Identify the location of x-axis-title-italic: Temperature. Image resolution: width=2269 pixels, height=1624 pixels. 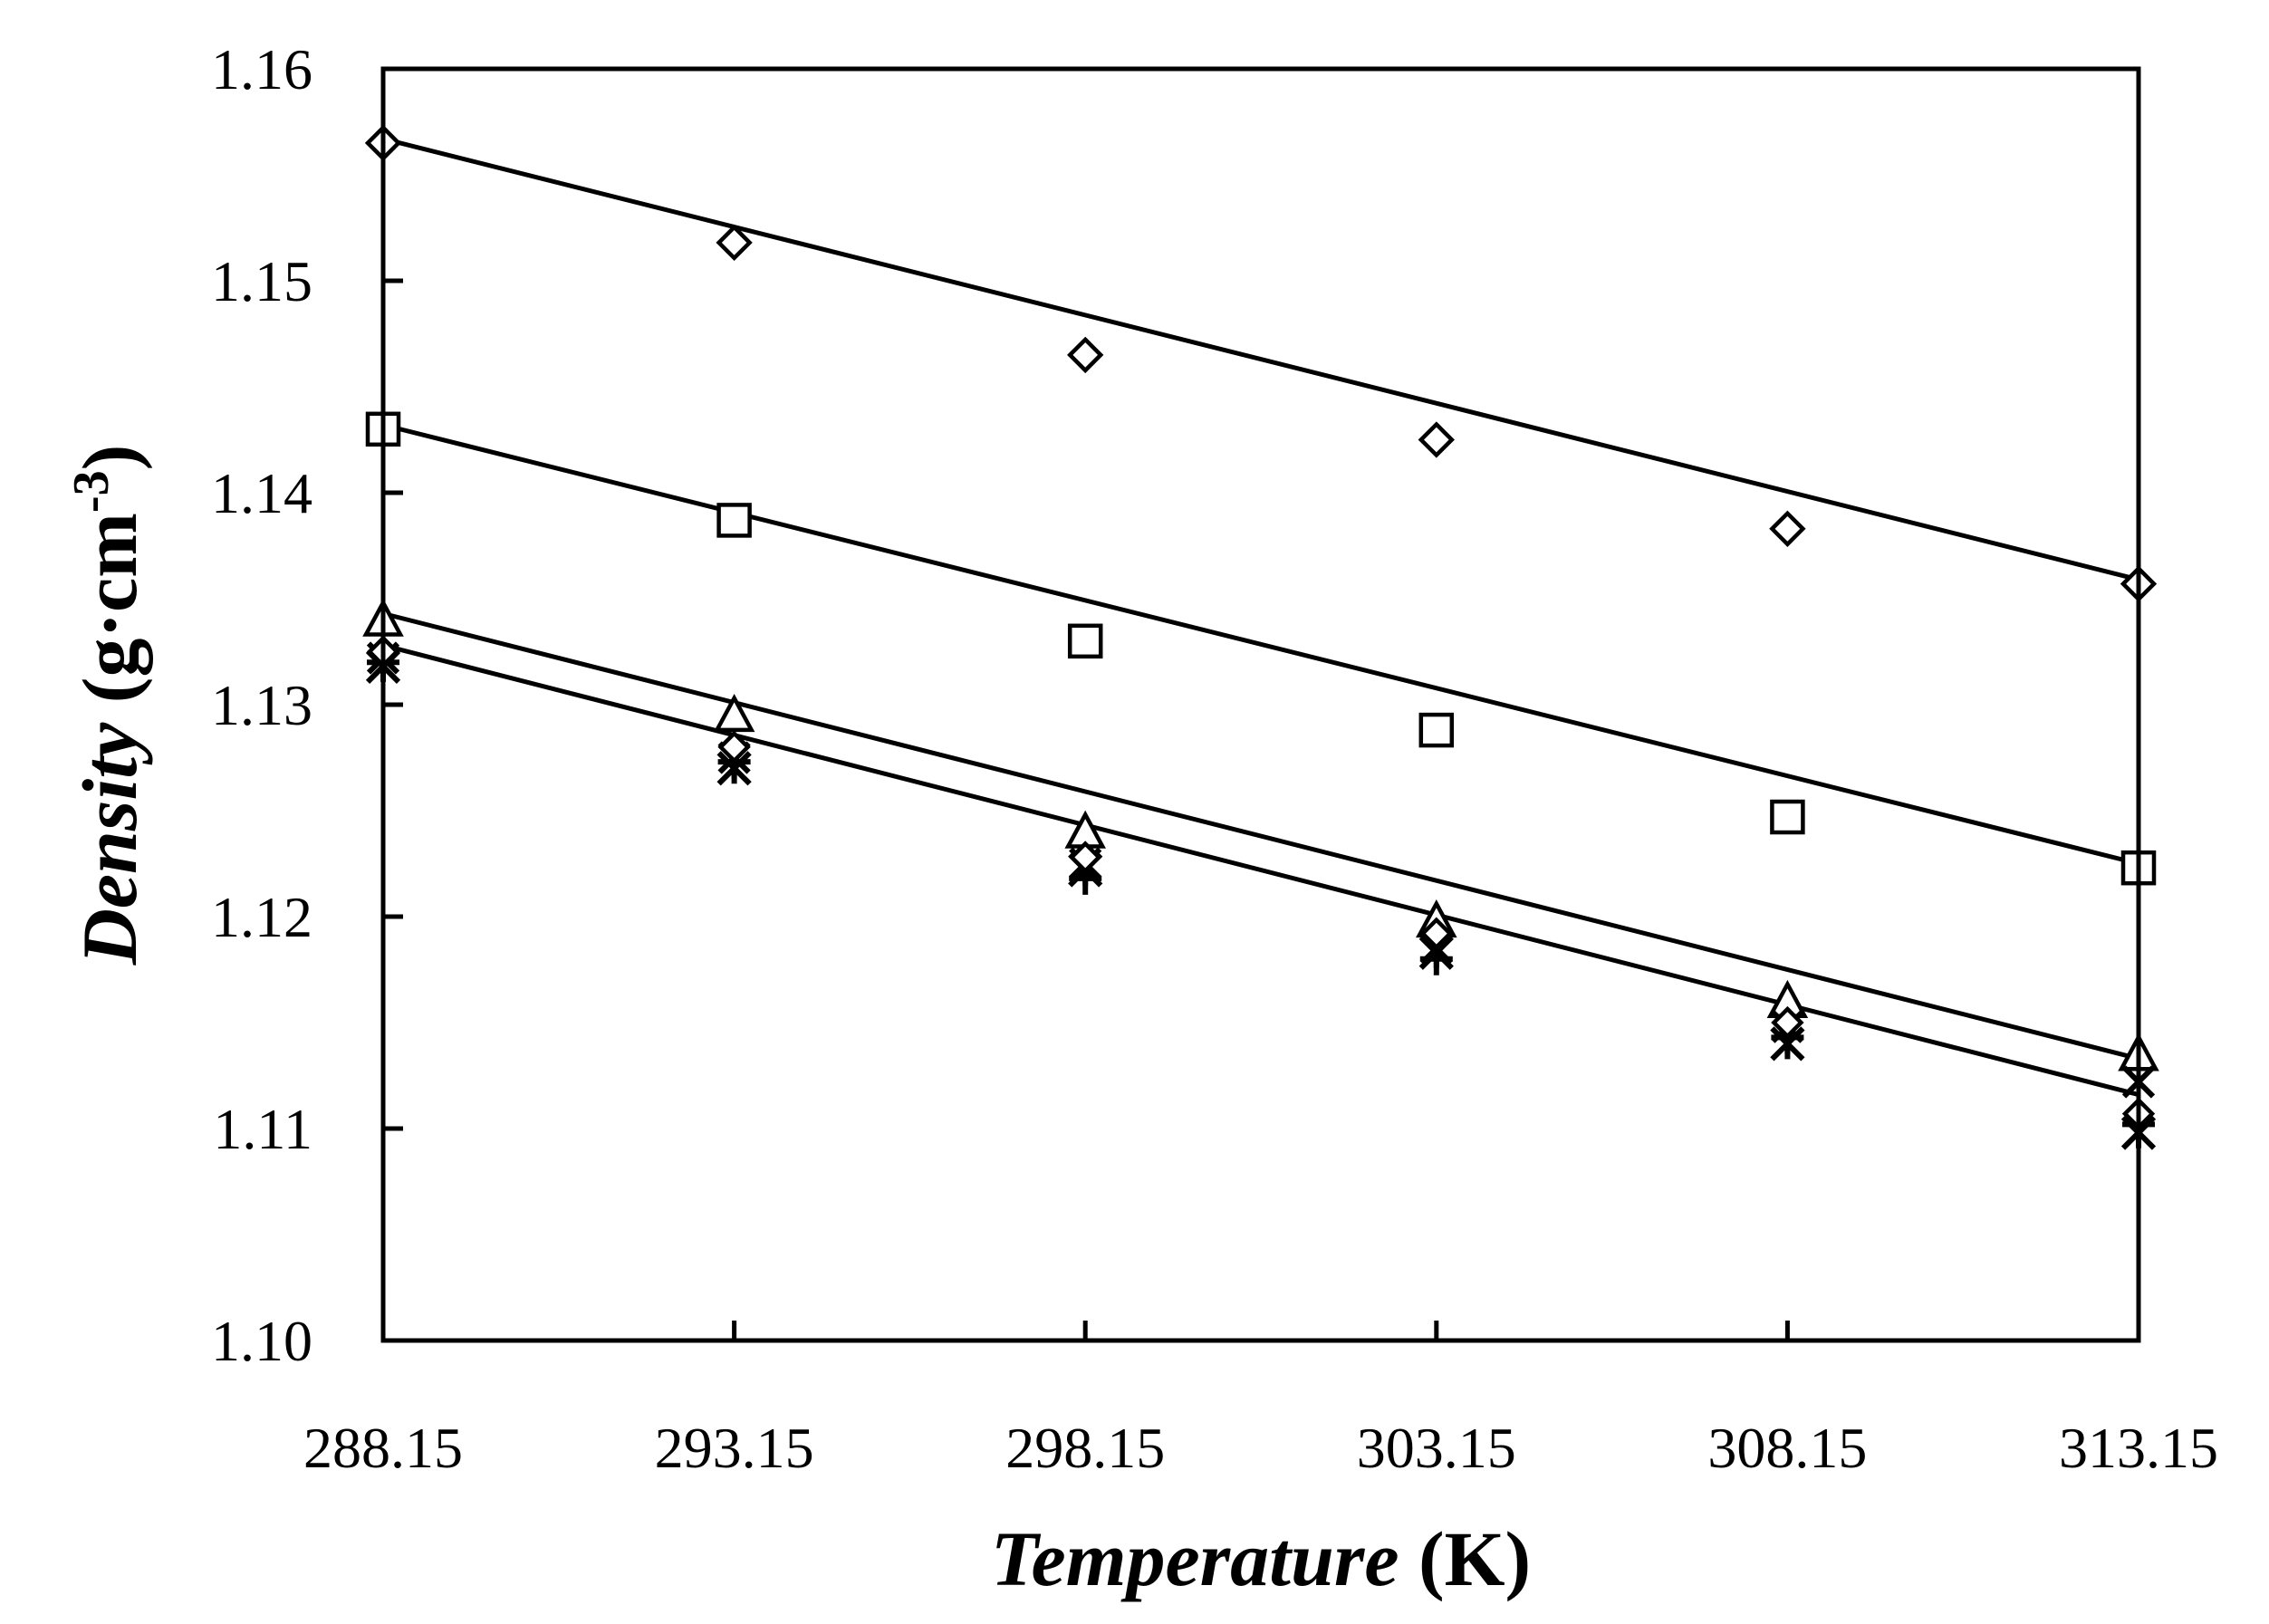
(1195, 1558).